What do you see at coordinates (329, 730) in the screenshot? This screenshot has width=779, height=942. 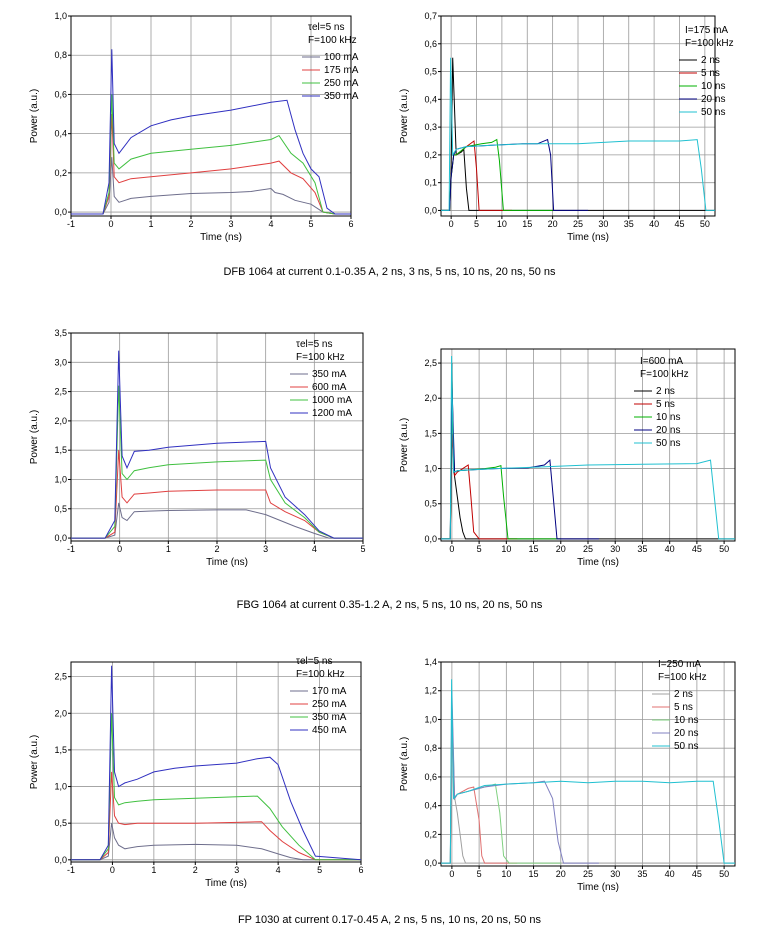 I see `legend-entry: 450 mA` at bounding box center [329, 730].